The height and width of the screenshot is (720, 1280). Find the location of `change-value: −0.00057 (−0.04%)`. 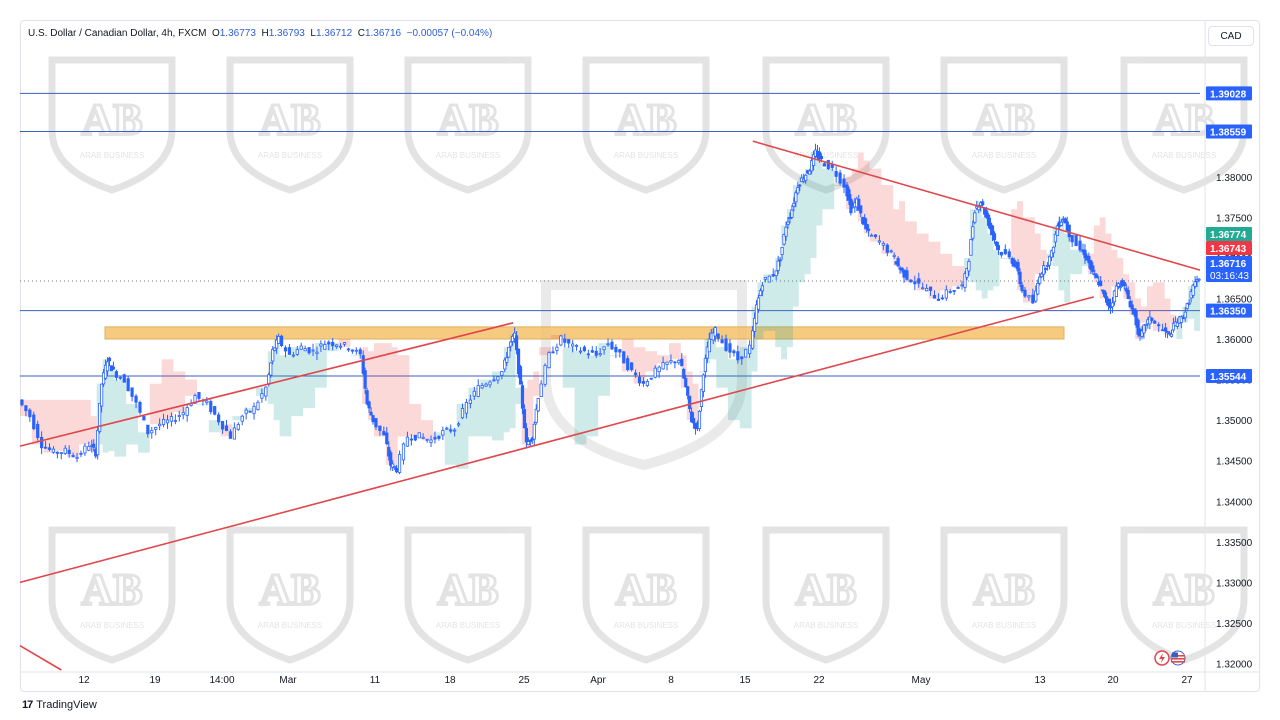

change-value: −0.00057 (−0.04%) is located at coordinates (449, 33).